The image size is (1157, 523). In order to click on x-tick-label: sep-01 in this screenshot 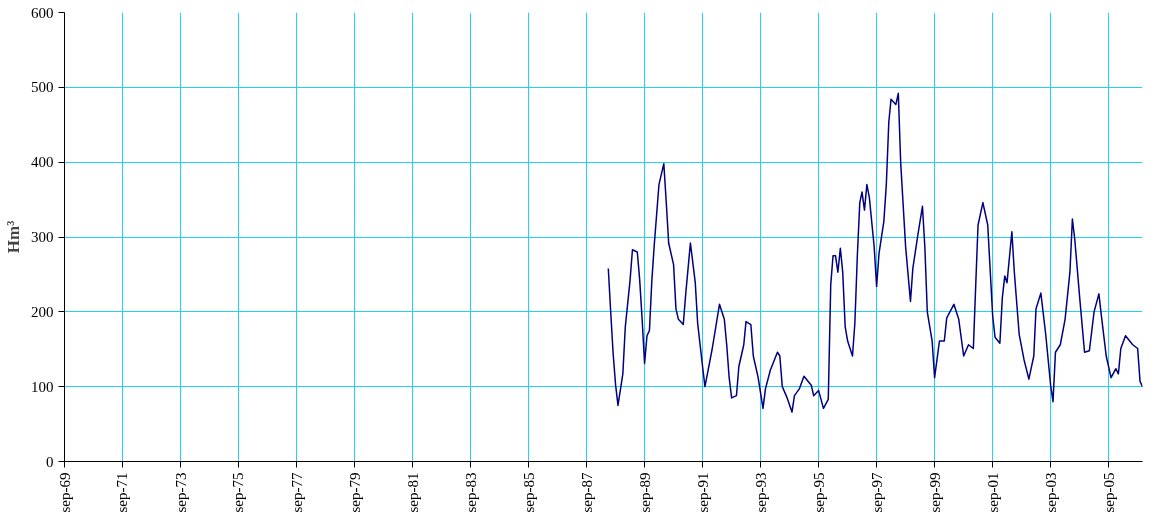, I will do `click(992, 492)`.